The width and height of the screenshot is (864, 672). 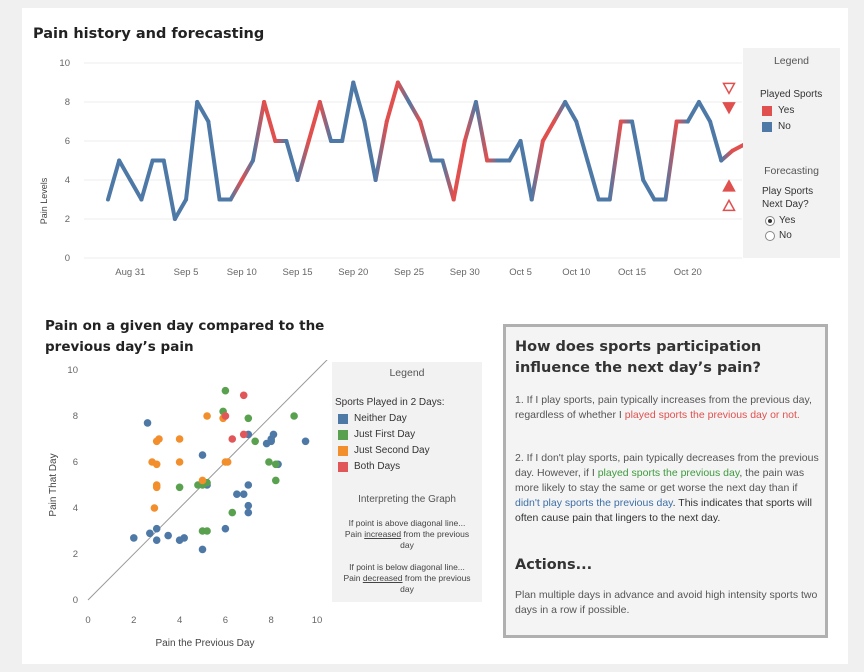 I want to click on forecast-option-yes: Yes, so click(x=787, y=220).